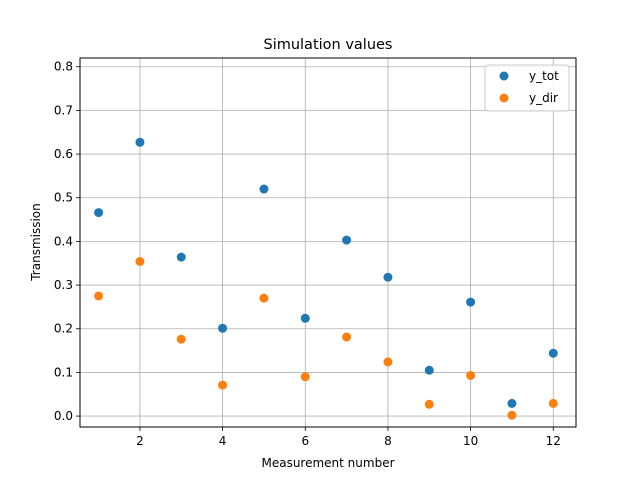  Describe the element at coordinates (305, 441) in the screenshot. I see `x-tick-label: 6` at that location.